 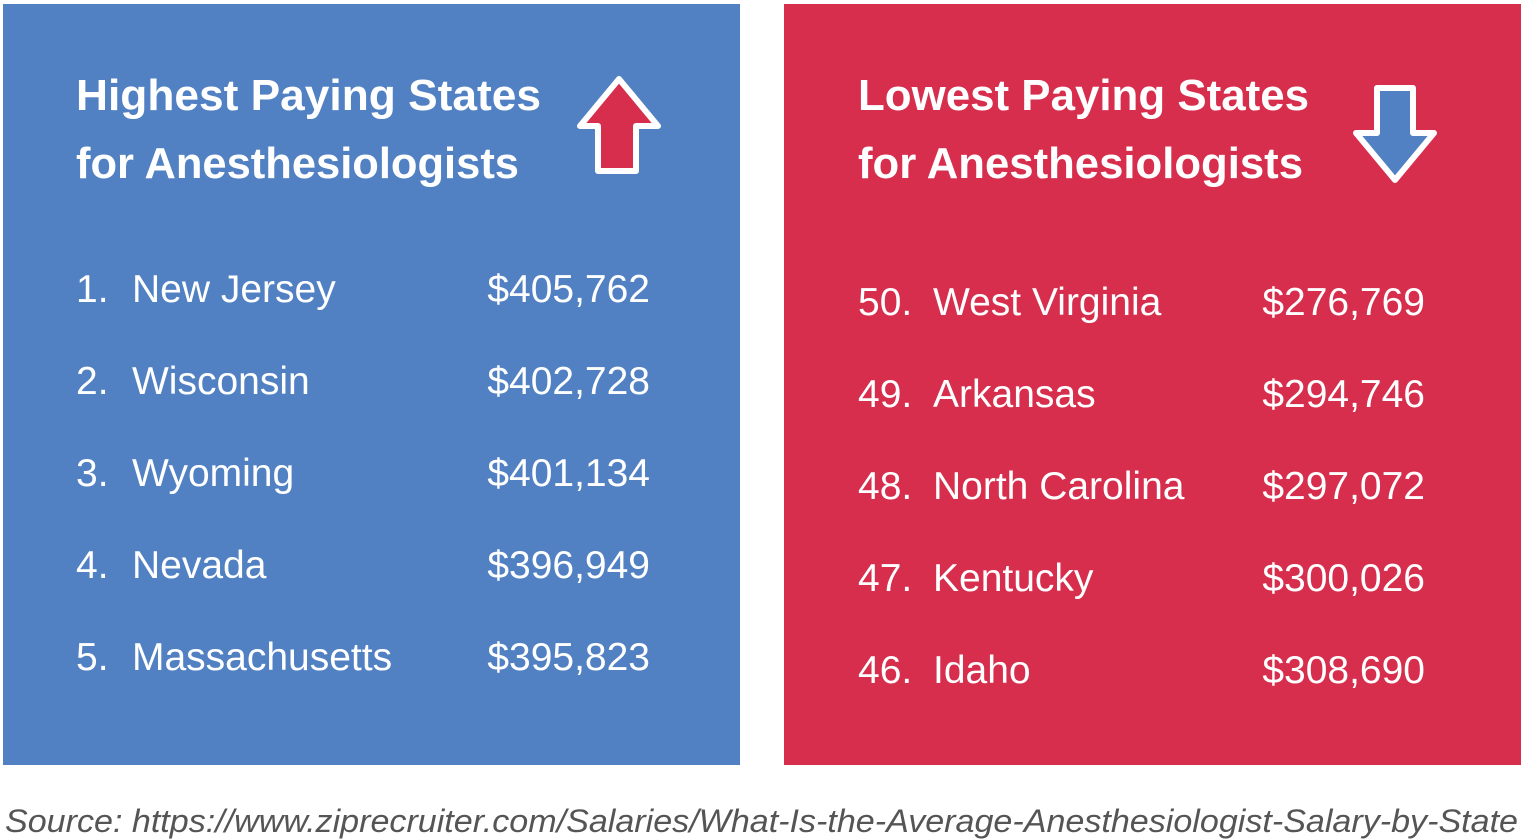 I want to click on state-name: Kentucky, so click(x=1013, y=578).